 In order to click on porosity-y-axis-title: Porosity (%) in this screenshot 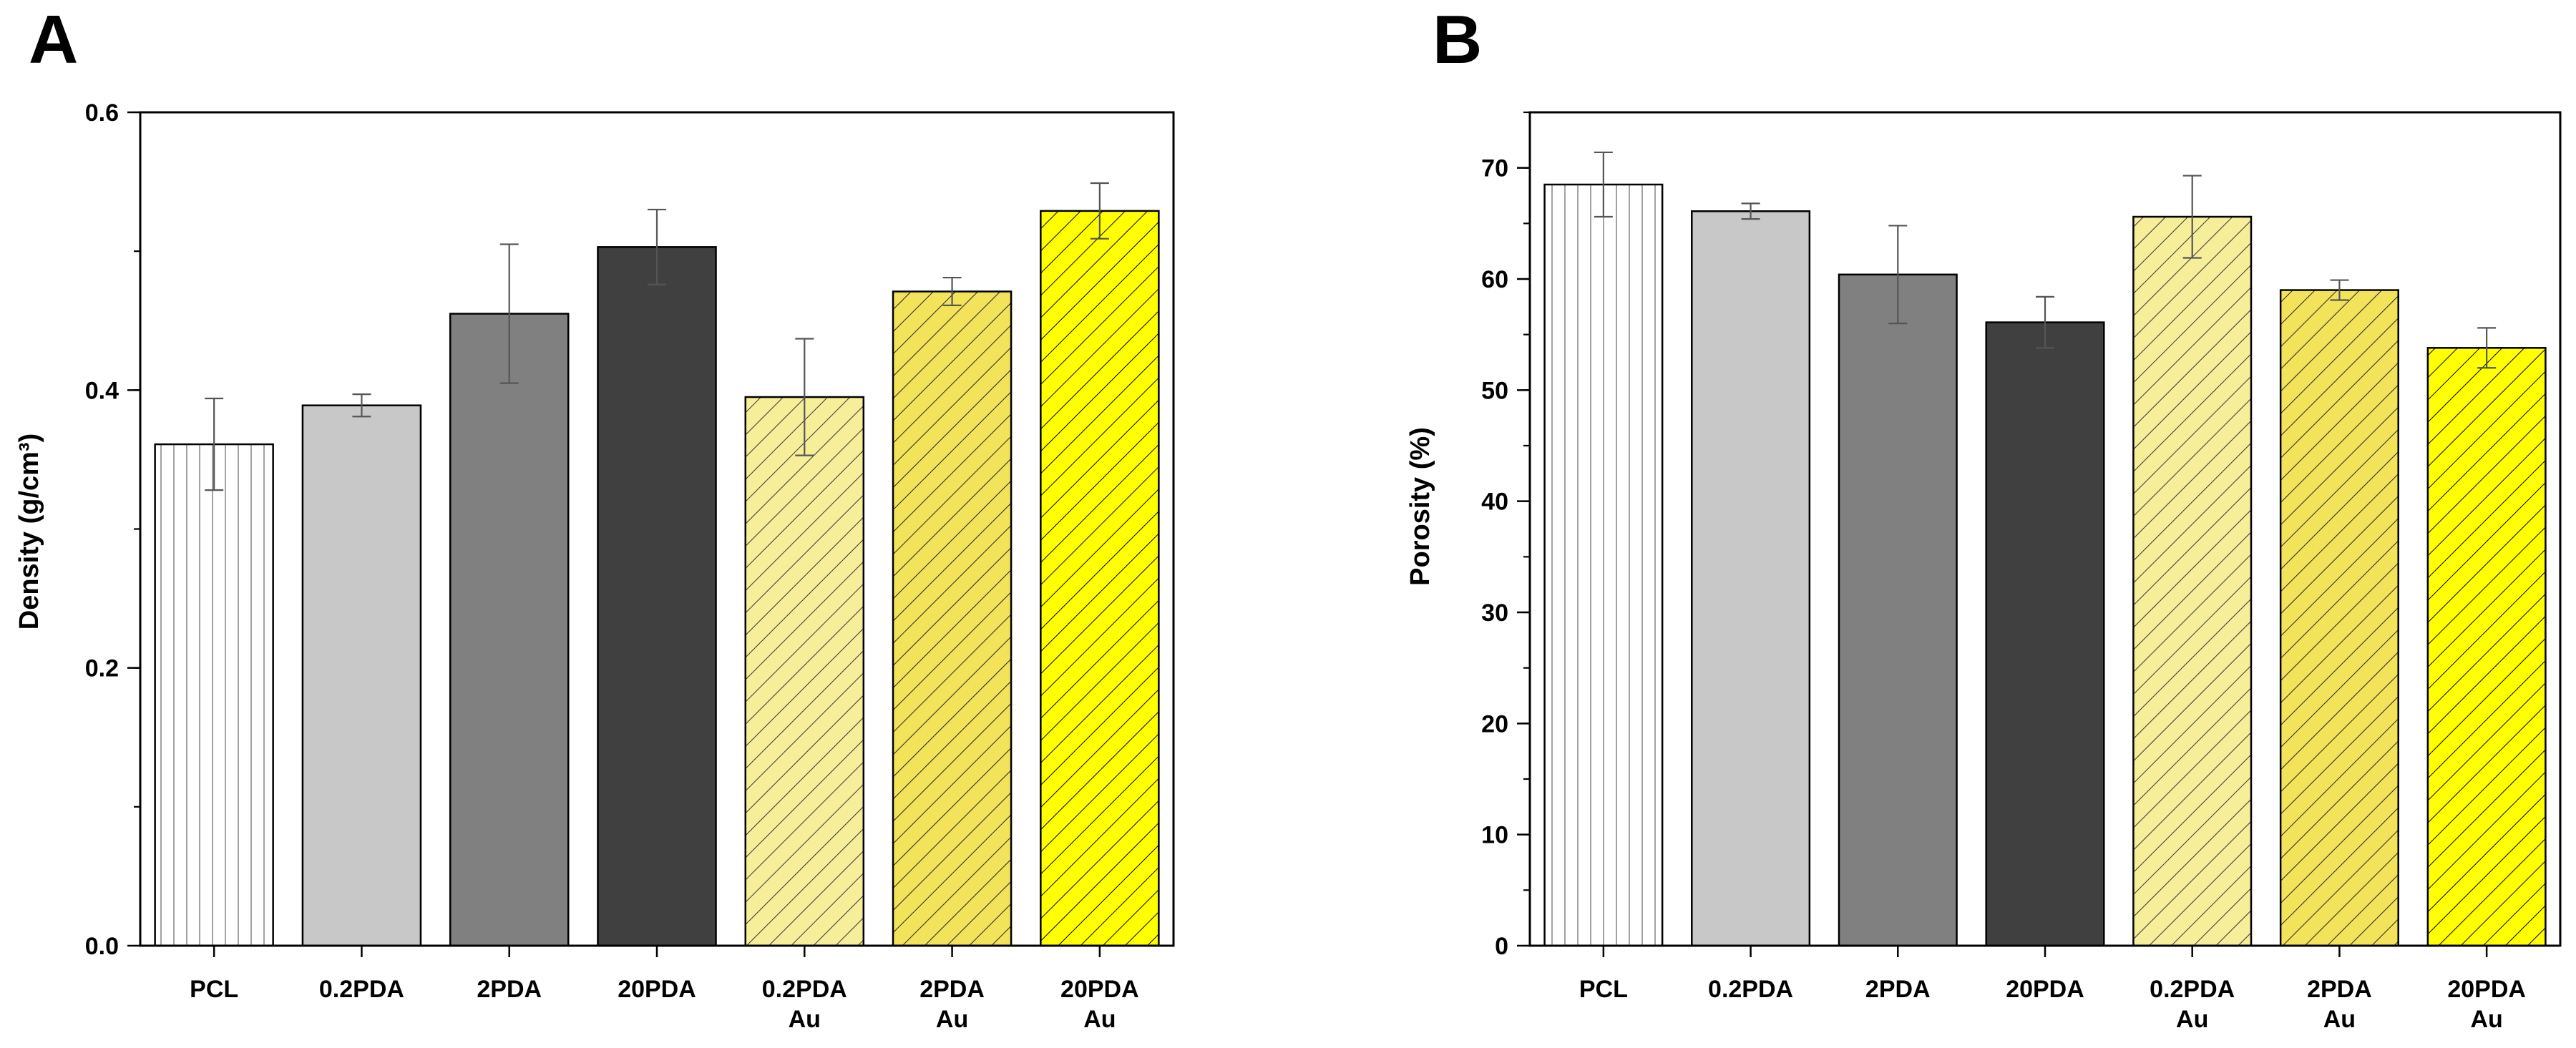, I will do `click(1420, 506)`.